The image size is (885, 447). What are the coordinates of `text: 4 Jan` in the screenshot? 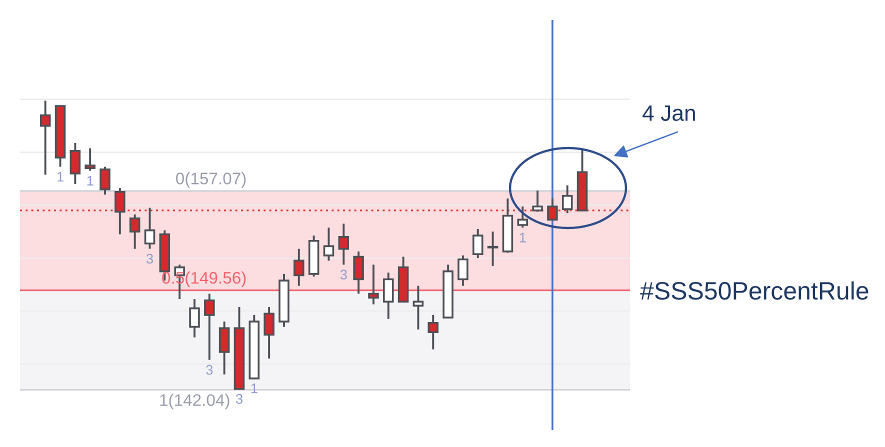 It's located at (668, 113).